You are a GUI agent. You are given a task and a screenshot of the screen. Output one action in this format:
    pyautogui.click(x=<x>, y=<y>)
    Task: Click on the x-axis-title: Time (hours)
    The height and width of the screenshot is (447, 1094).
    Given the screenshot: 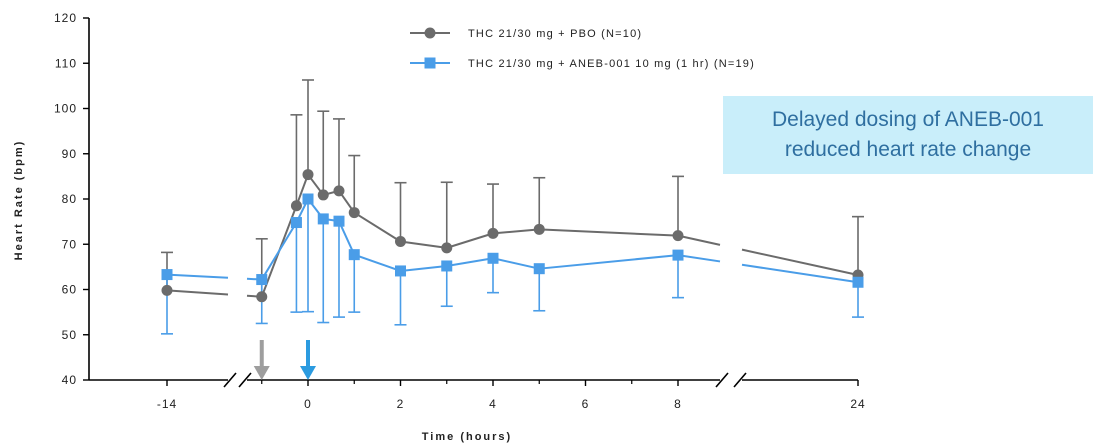 What is the action you would take?
    pyautogui.click(x=467, y=437)
    